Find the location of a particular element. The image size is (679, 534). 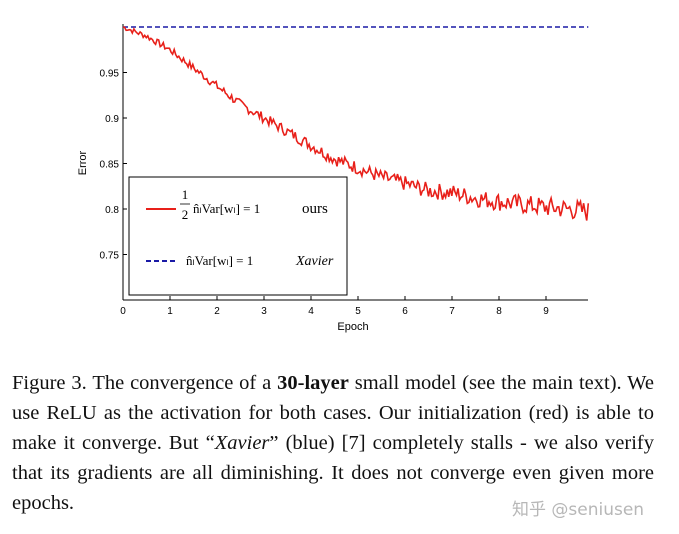

y-tick-label: 0.8 is located at coordinates (112, 210).